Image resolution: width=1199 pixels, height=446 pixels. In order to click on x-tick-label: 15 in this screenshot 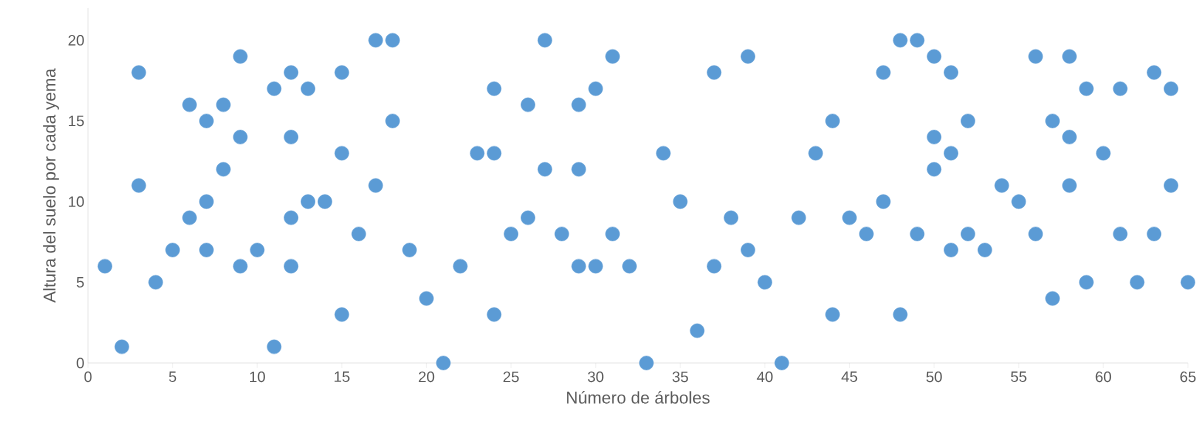, I will do `click(342, 376)`.